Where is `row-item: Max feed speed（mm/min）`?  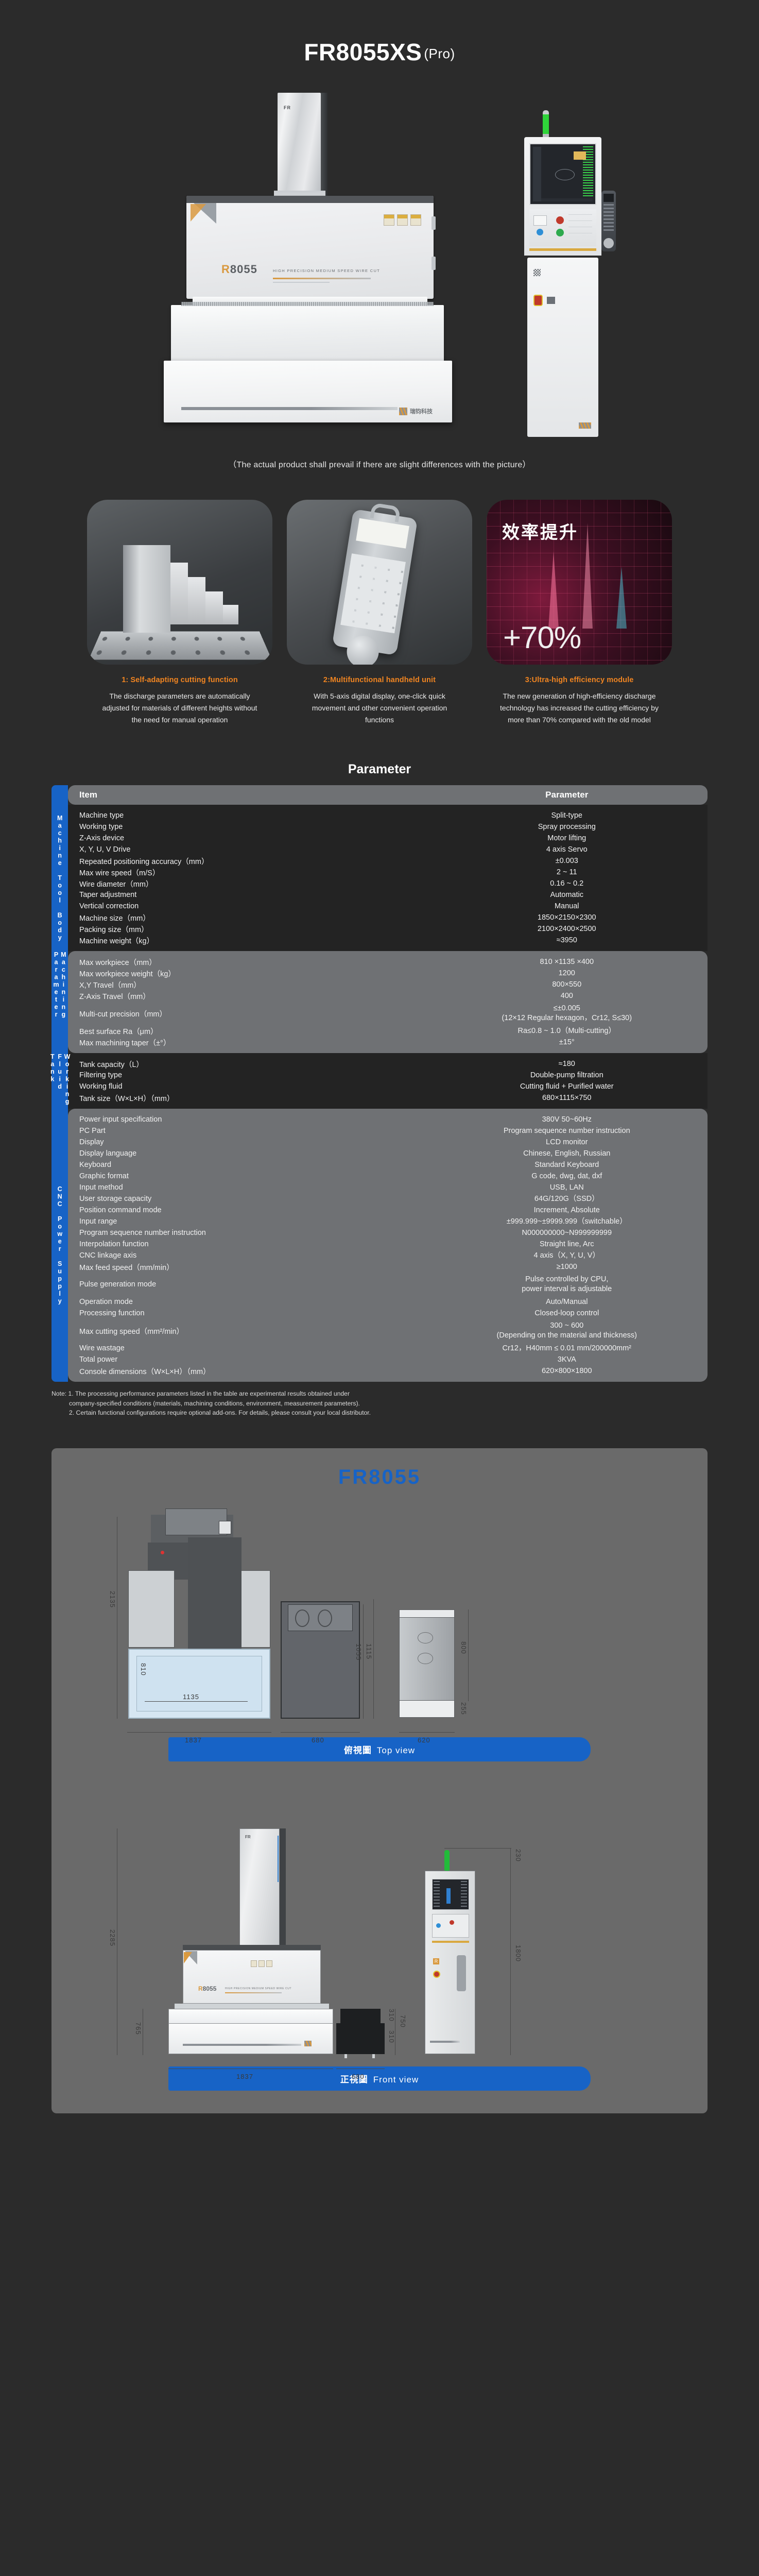
row-item: Max feed speed（mm/min） is located at coordinates (126, 1267).